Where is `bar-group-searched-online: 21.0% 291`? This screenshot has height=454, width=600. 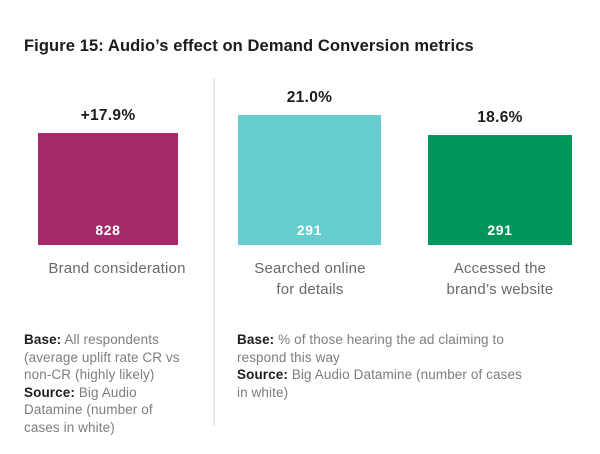
bar-group-searched-online: 21.0% 291 is located at coordinates (309, 165).